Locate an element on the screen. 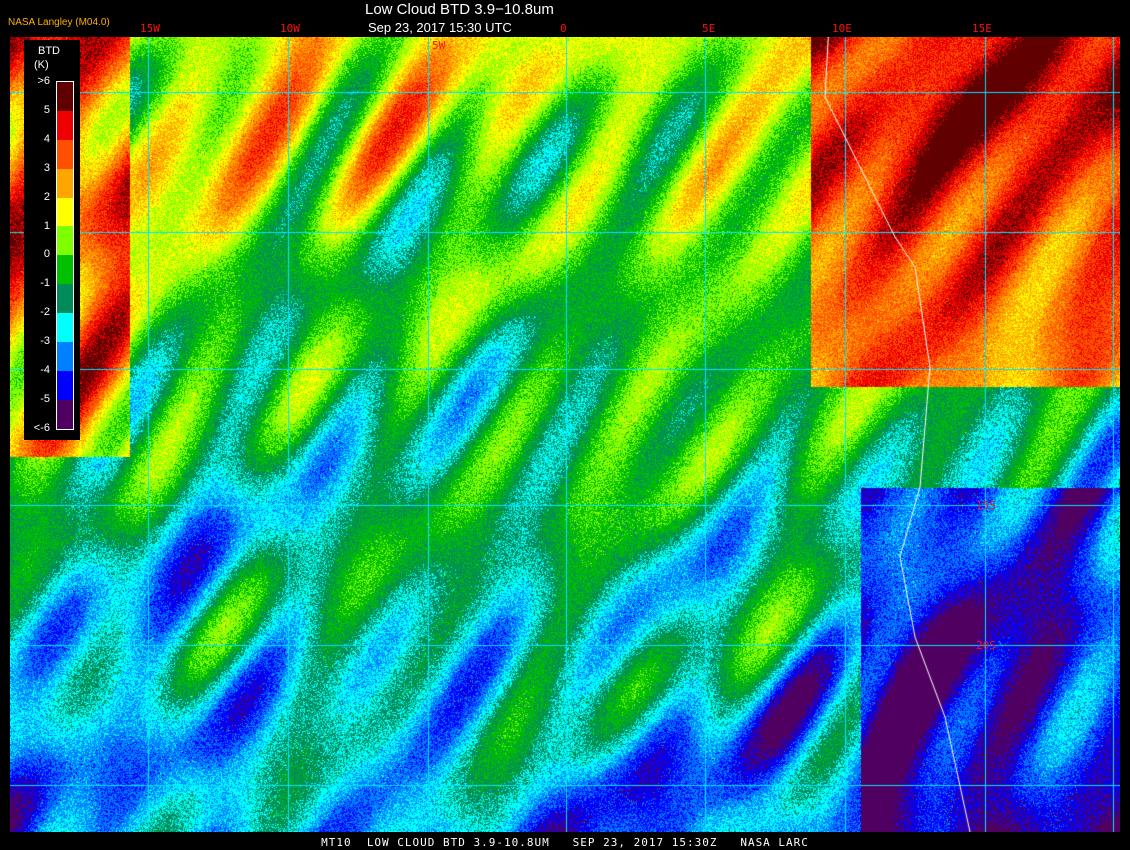 The height and width of the screenshot is (850, 1130). legend-tick: -5 is located at coordinates (45, 398).